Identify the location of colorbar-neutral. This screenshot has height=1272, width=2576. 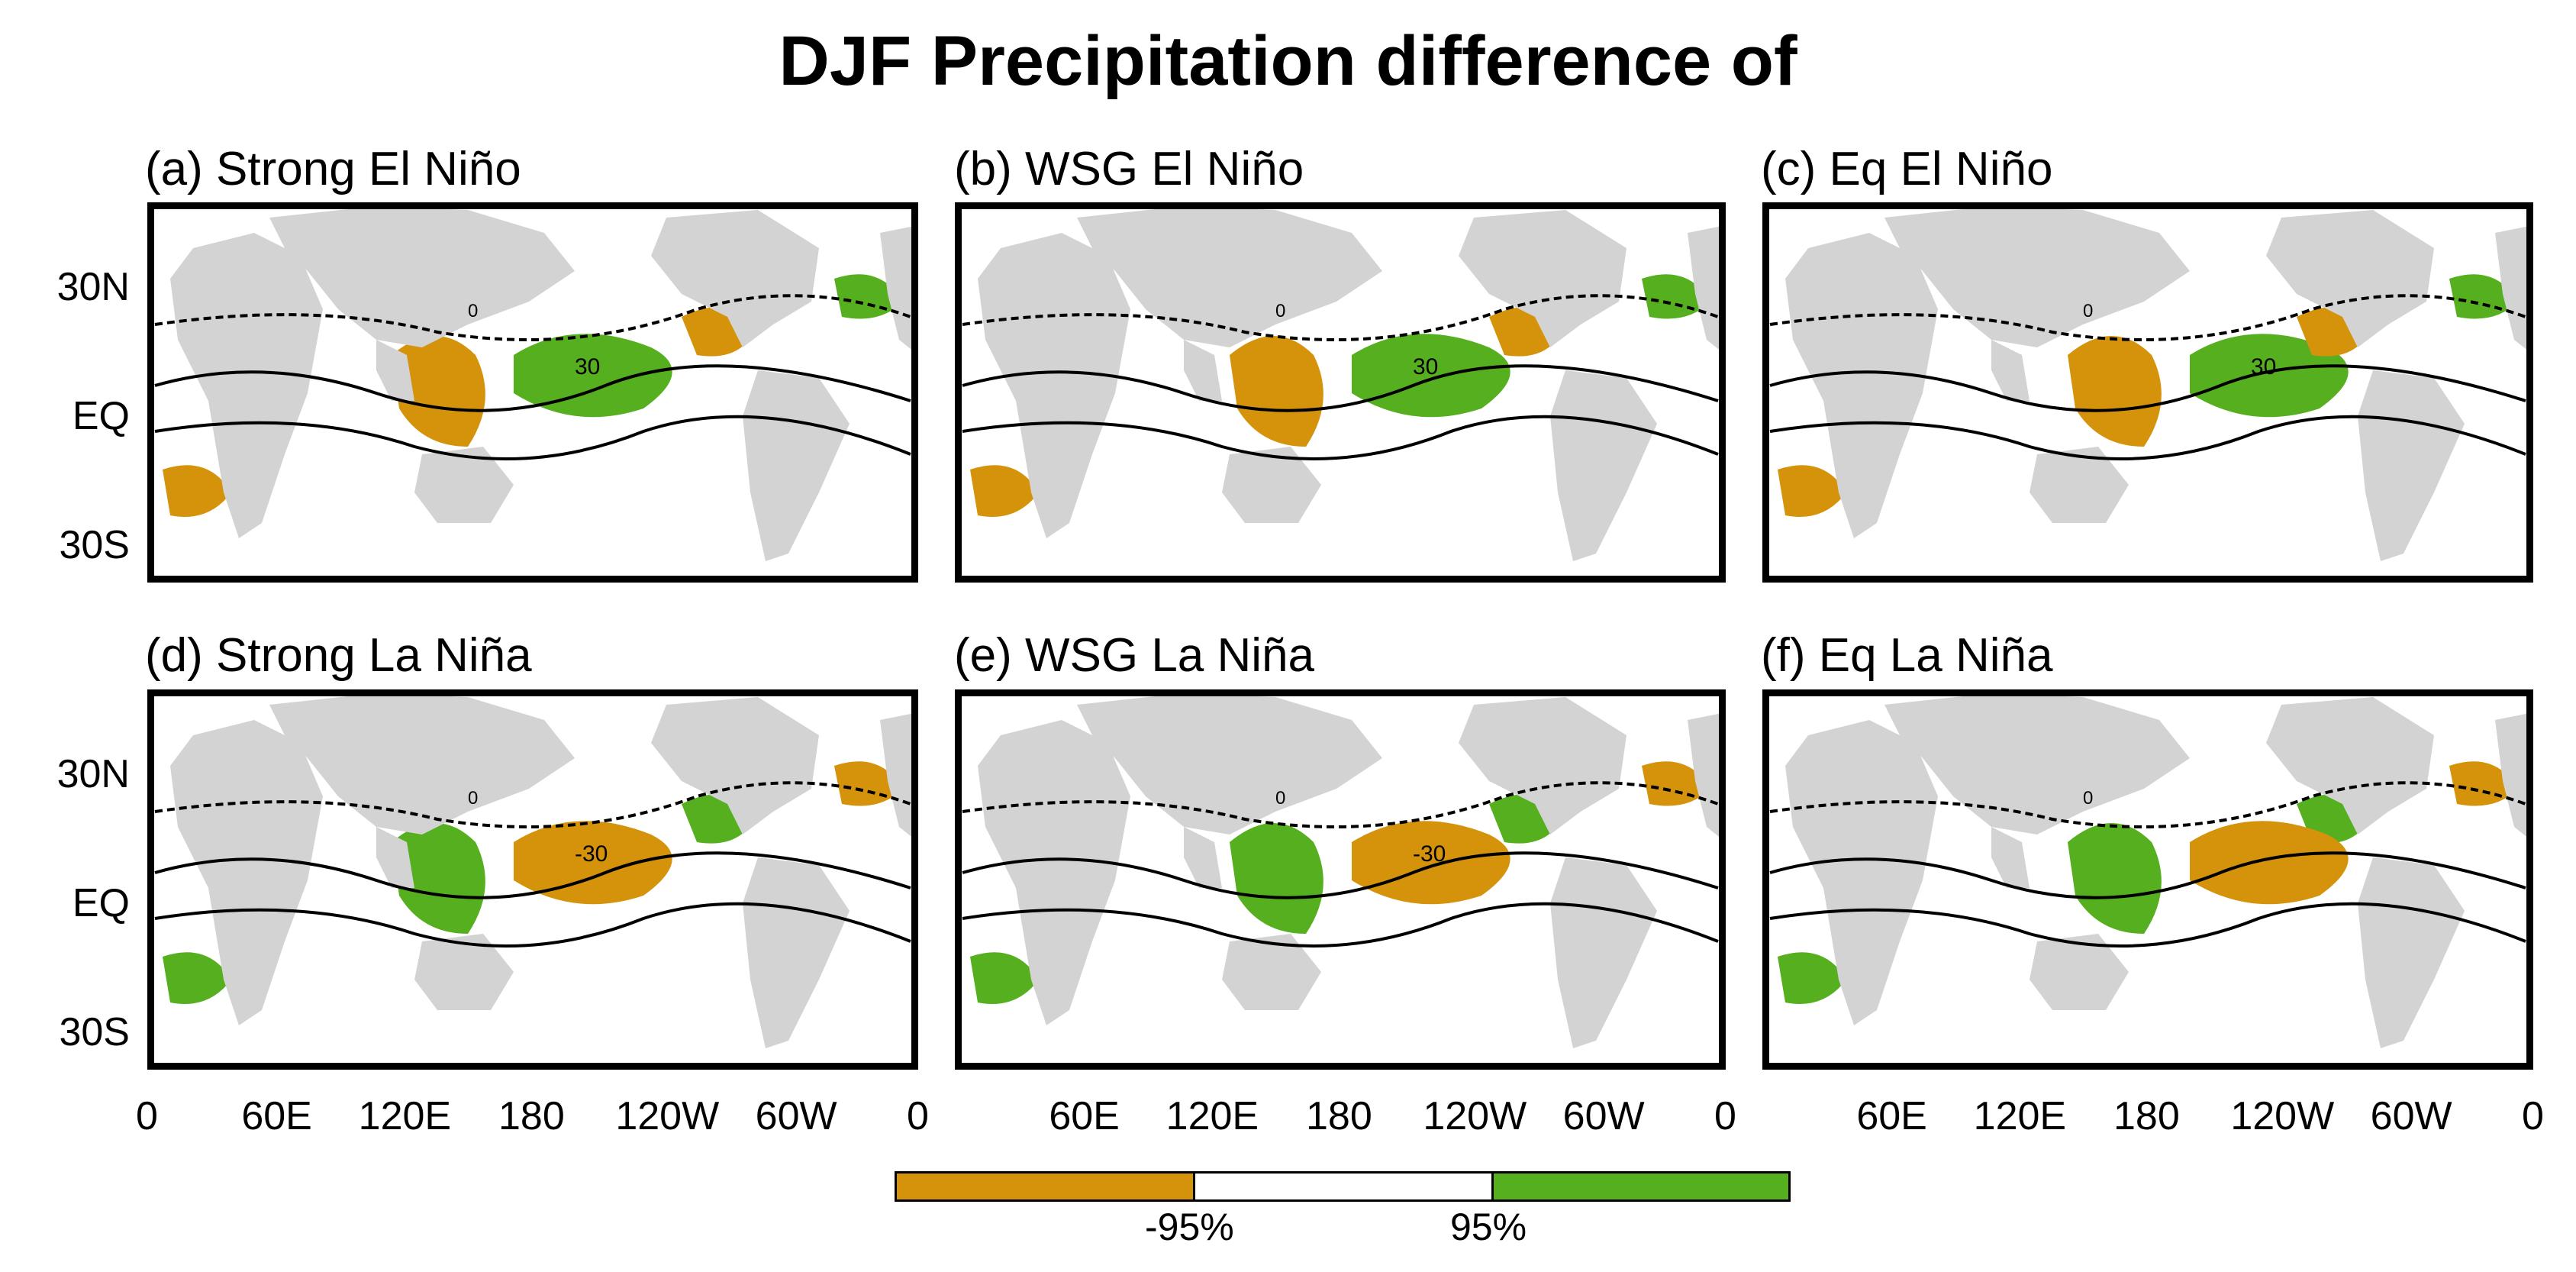
(1343, 1187).